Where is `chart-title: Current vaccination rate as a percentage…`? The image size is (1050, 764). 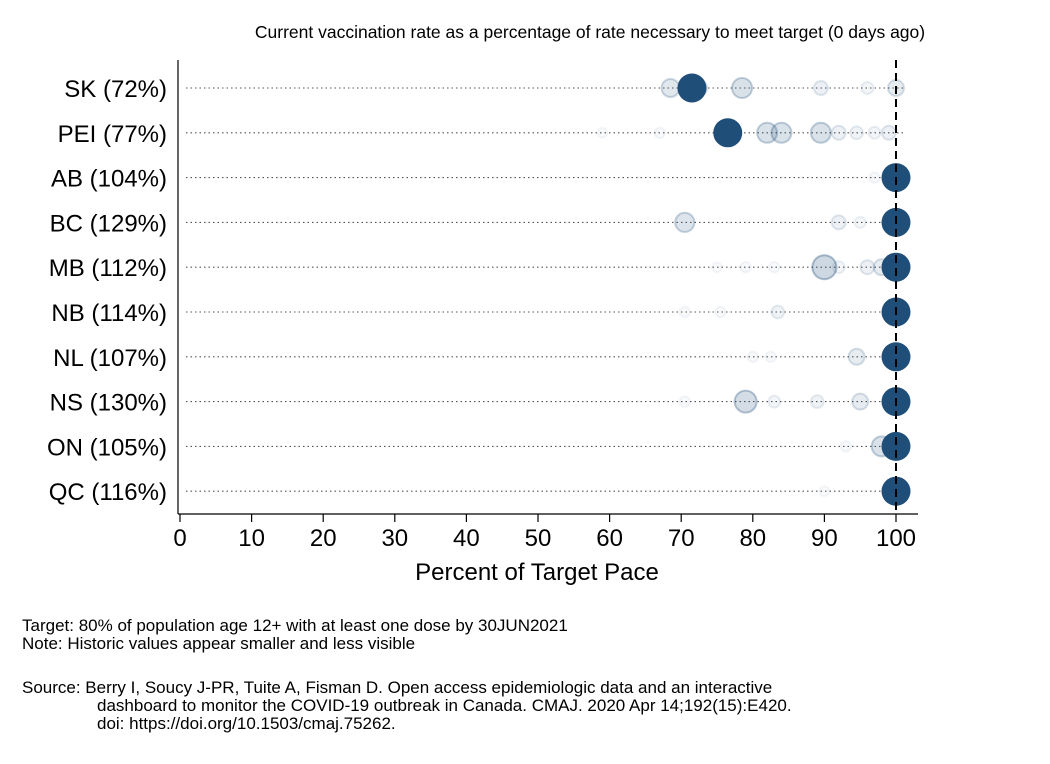
chart-title: Current vaccination rate as a percentage… is located at coordinates (590, 32).